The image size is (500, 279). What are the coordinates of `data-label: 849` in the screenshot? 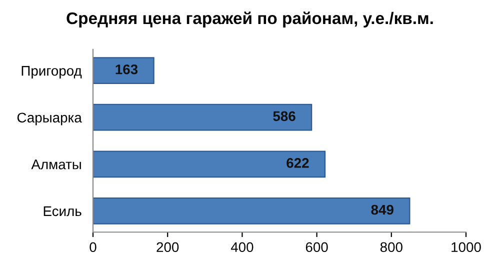 It's located at (382, 209).